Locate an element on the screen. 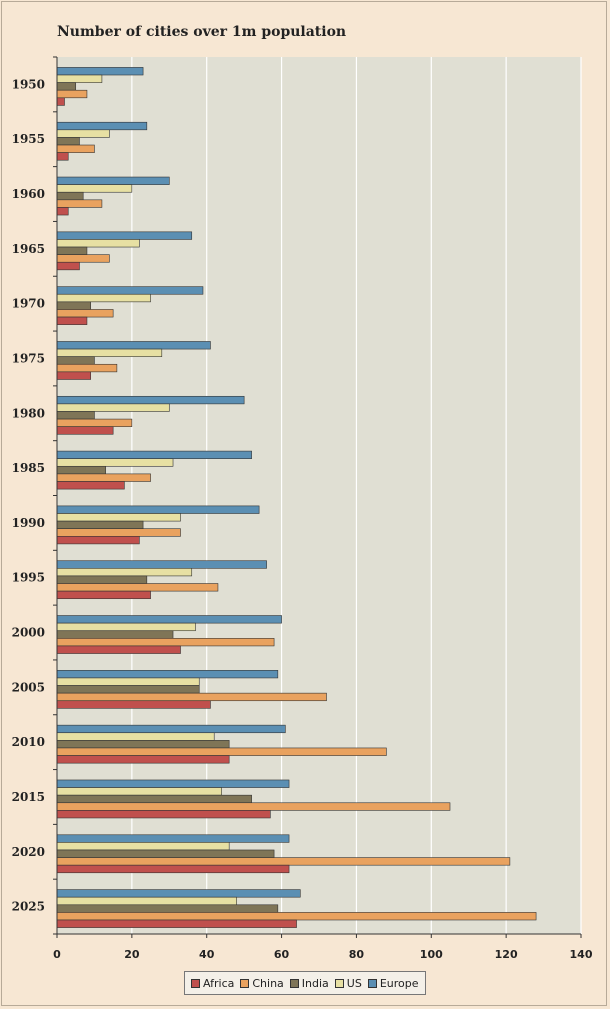 The width and height of the screenshot is (610, 1009). bar-europe-2025 is located at coordinates (178, 893).